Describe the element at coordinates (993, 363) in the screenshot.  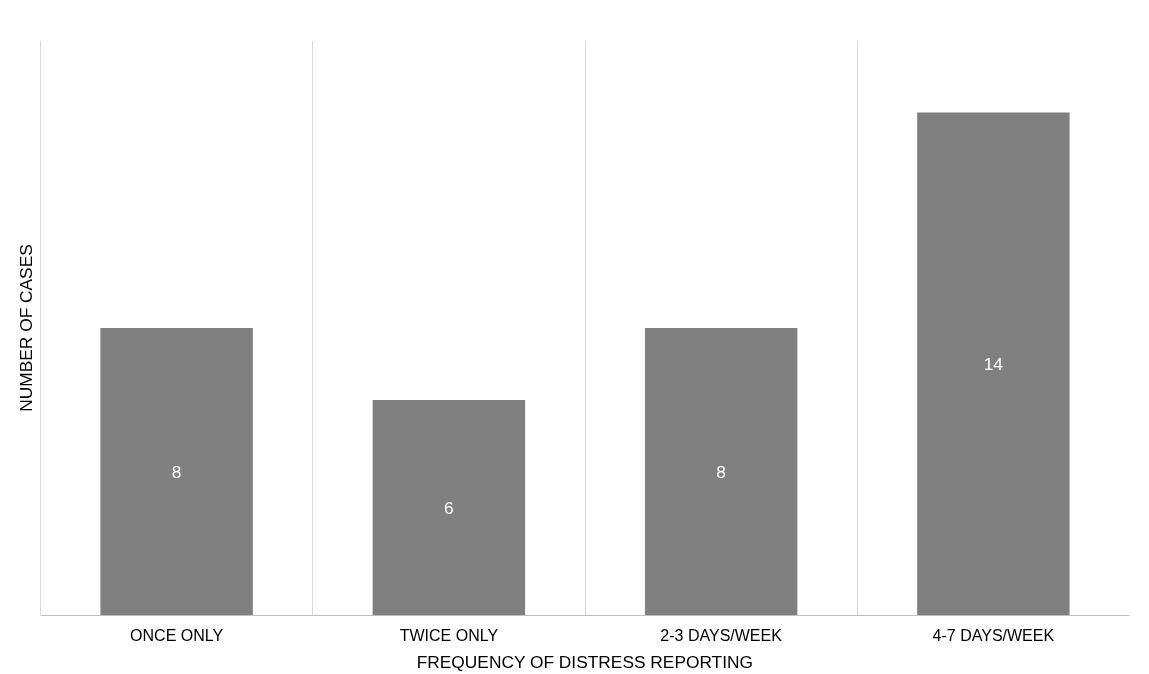
I see `data-label: 14` at that location.